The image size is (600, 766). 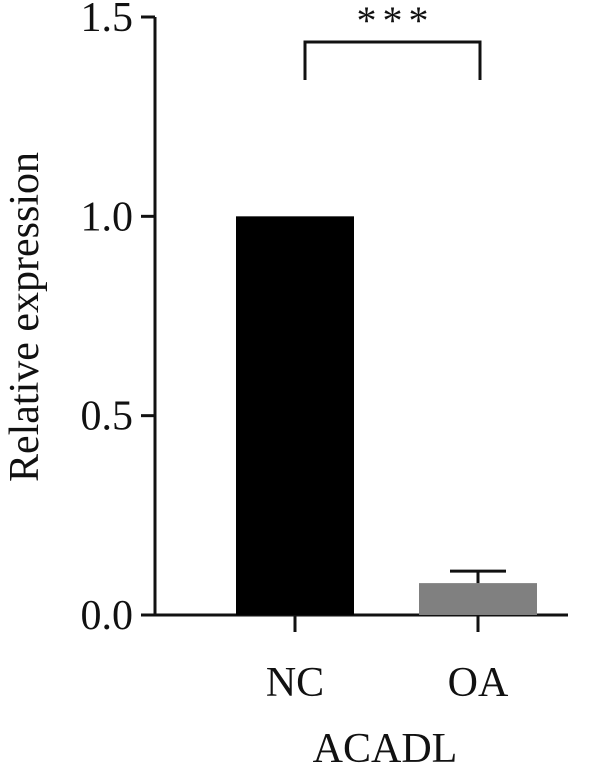 What do you see at coordinates (107, 417) in the screenshot?
I see `y-tick-label: 0.5` at bounding box center [107, 417].